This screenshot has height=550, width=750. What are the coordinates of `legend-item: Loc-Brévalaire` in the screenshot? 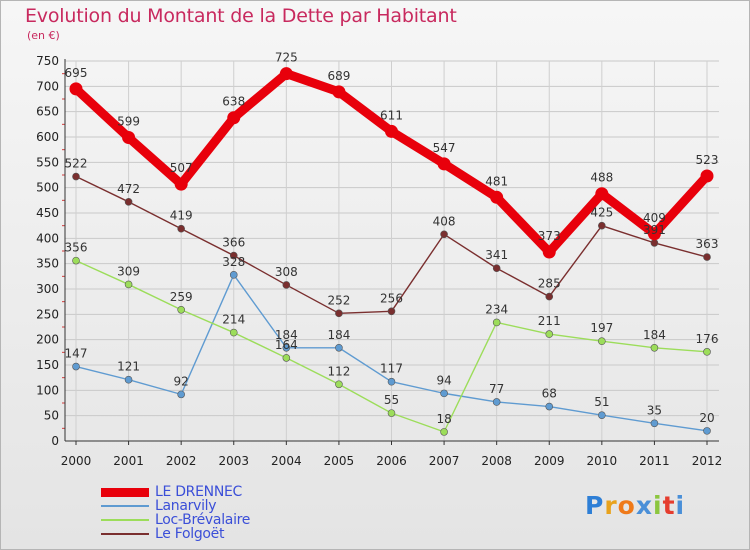 It's located at (175, 520).